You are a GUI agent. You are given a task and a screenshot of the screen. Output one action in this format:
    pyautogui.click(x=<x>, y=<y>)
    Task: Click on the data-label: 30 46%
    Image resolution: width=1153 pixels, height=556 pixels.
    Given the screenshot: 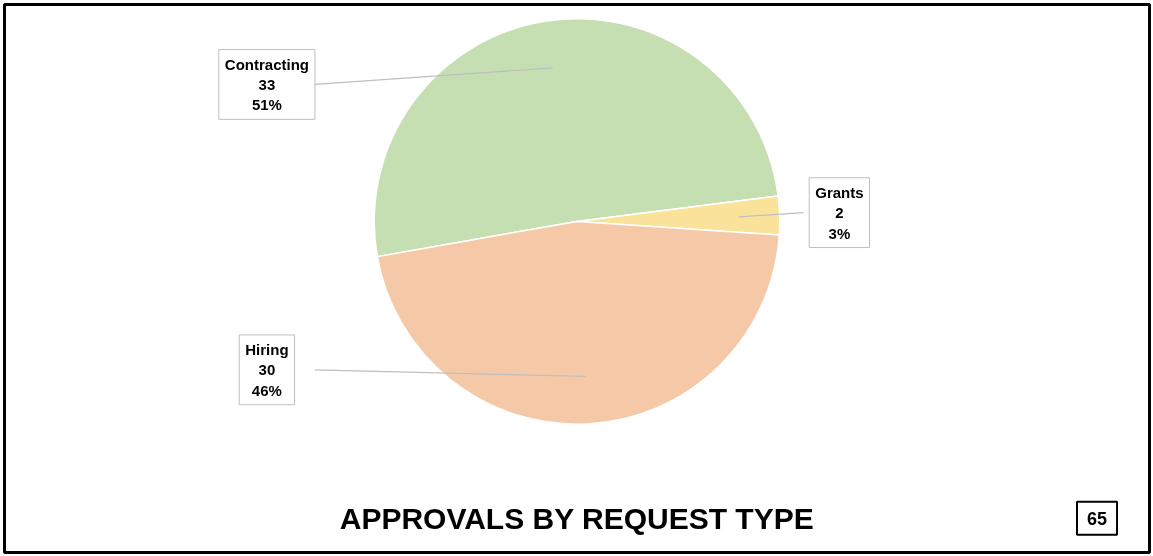 What is the action you would take?
    pyautogui.click(x=266, y=380)
    